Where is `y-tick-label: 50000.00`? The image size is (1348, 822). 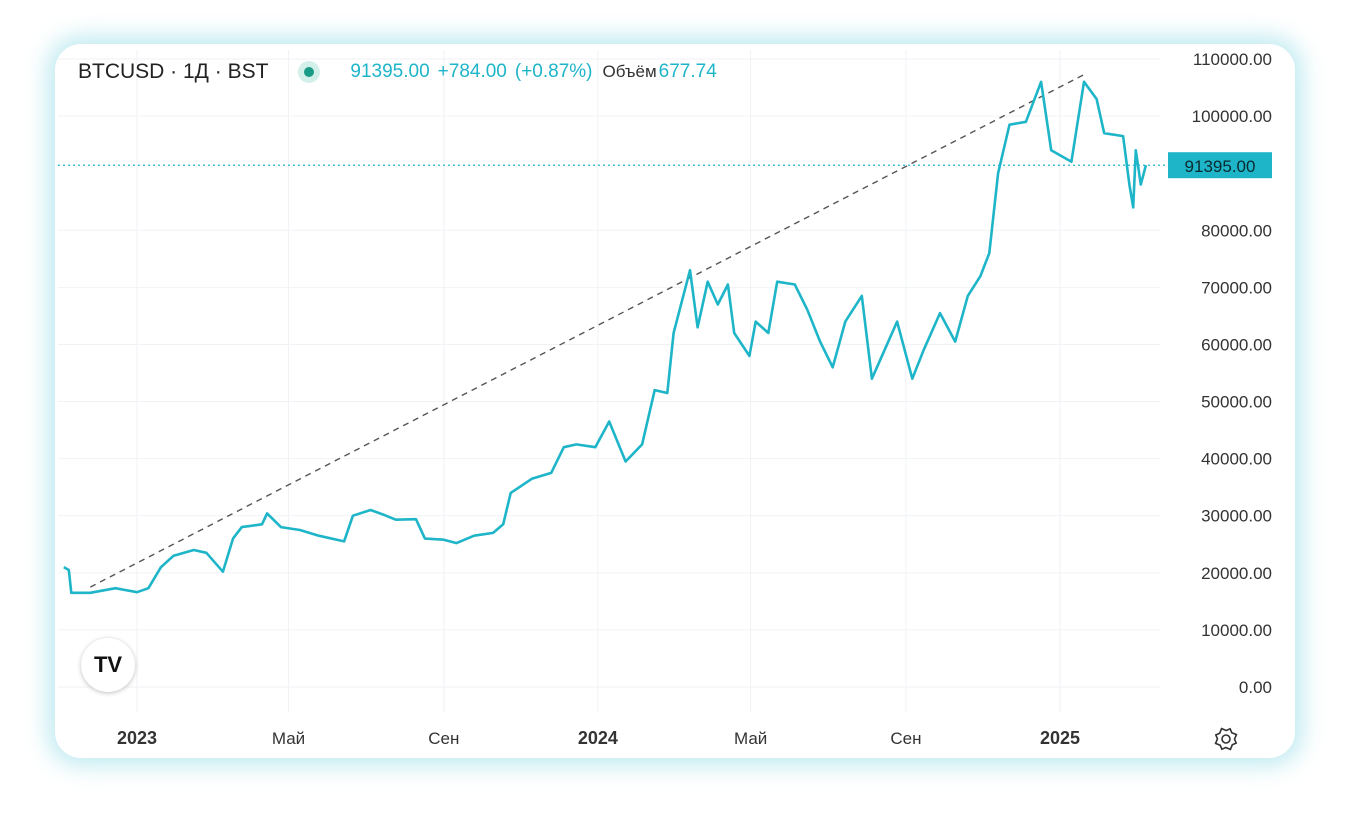
y-tick-label: 50000.00 is located at coordinates (1236, 402).